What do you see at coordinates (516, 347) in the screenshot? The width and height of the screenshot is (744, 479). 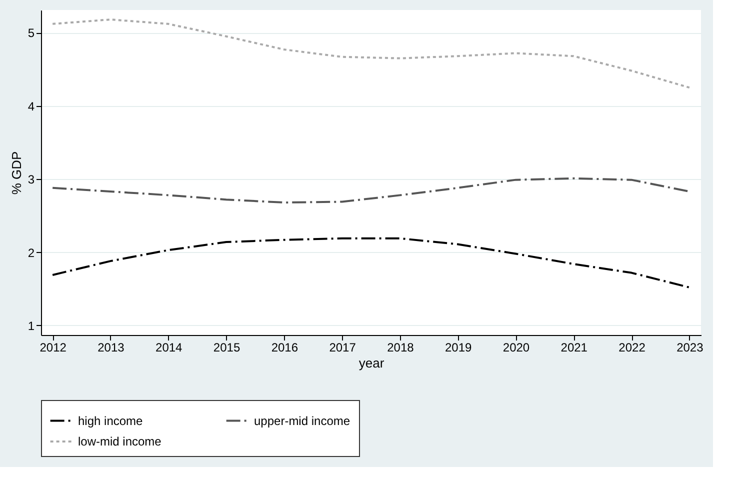 I see `x-tick-label: 2020` at bounding box center [516, 347].